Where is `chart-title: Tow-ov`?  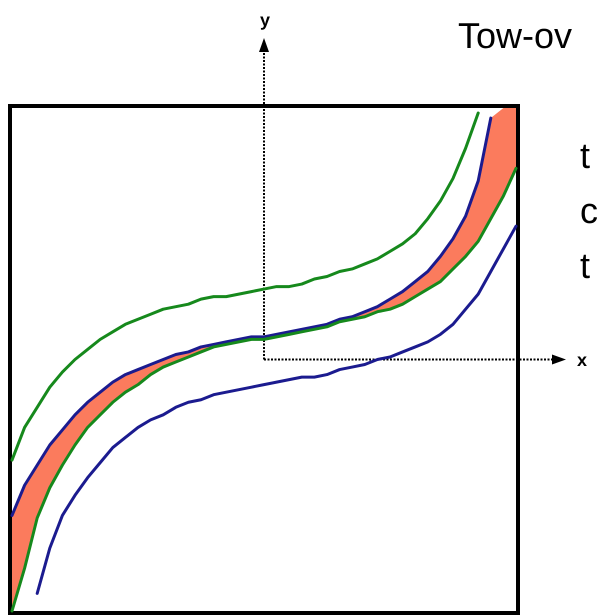 chart-title: Tow-ov is located at coordinates (515, 35).